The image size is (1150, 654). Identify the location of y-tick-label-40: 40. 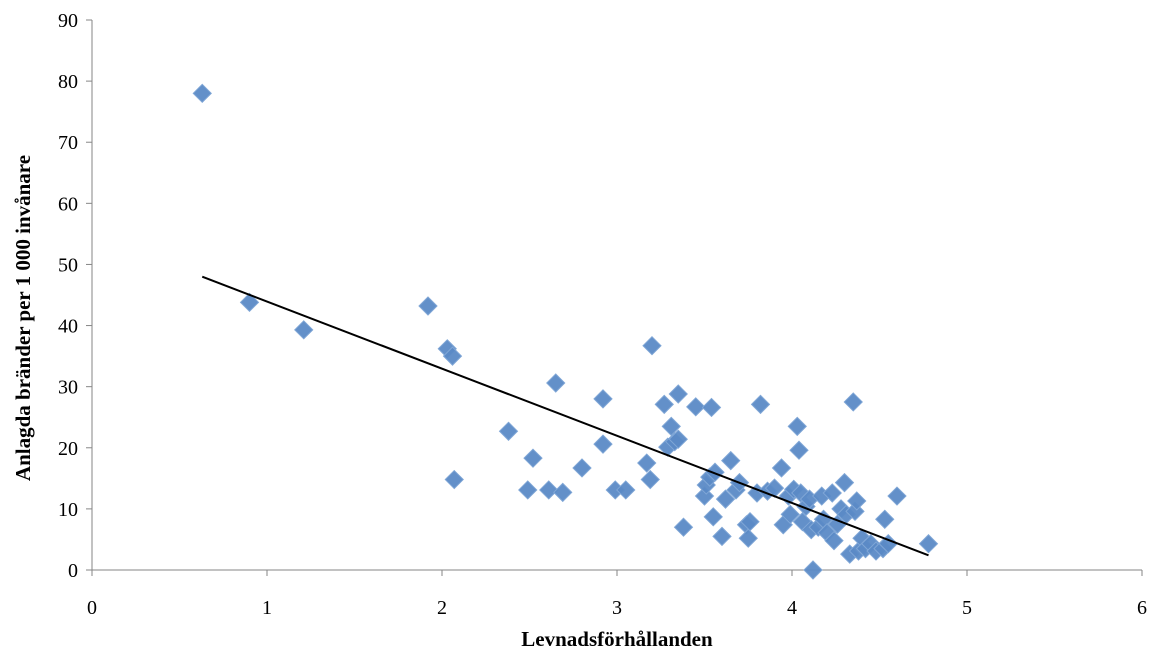
(68, 327).